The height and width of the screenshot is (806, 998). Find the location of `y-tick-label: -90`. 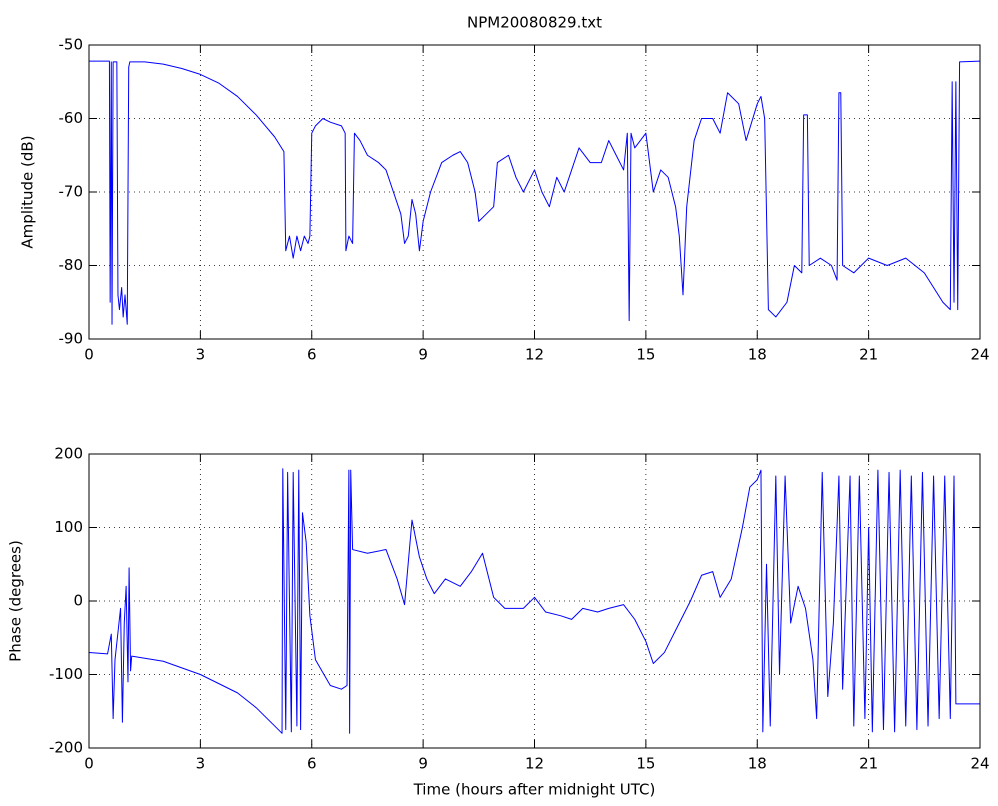

y-tick-label: -90 is located at coordinates (71, 339).